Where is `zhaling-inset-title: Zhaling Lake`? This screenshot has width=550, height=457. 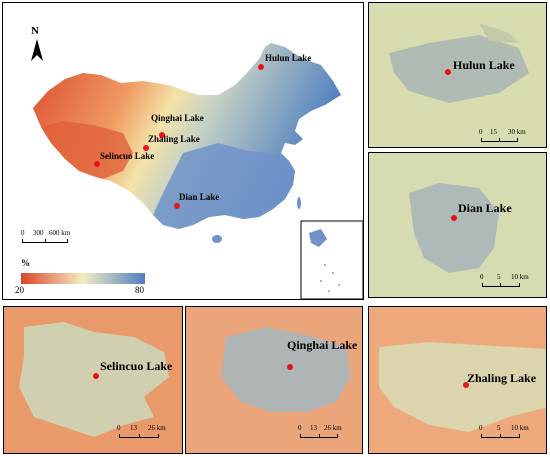 zhaling-inset-title: Zhaling Lake is located at coordinates (502, 378).